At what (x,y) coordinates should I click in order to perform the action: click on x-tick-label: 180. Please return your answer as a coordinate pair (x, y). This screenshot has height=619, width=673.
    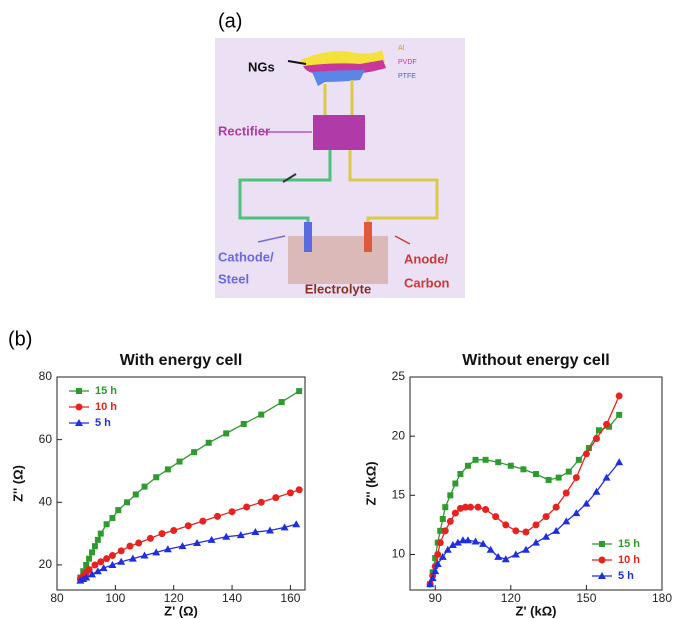
    Looking at the image, I should click on (662, 598).